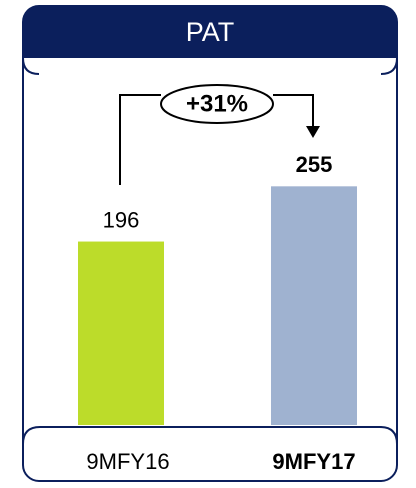 The height and width of the screenshot is (488, 416). Describe the element at coordinates (121, 219) in the screenshot. I see `value-label: 196` at that location.